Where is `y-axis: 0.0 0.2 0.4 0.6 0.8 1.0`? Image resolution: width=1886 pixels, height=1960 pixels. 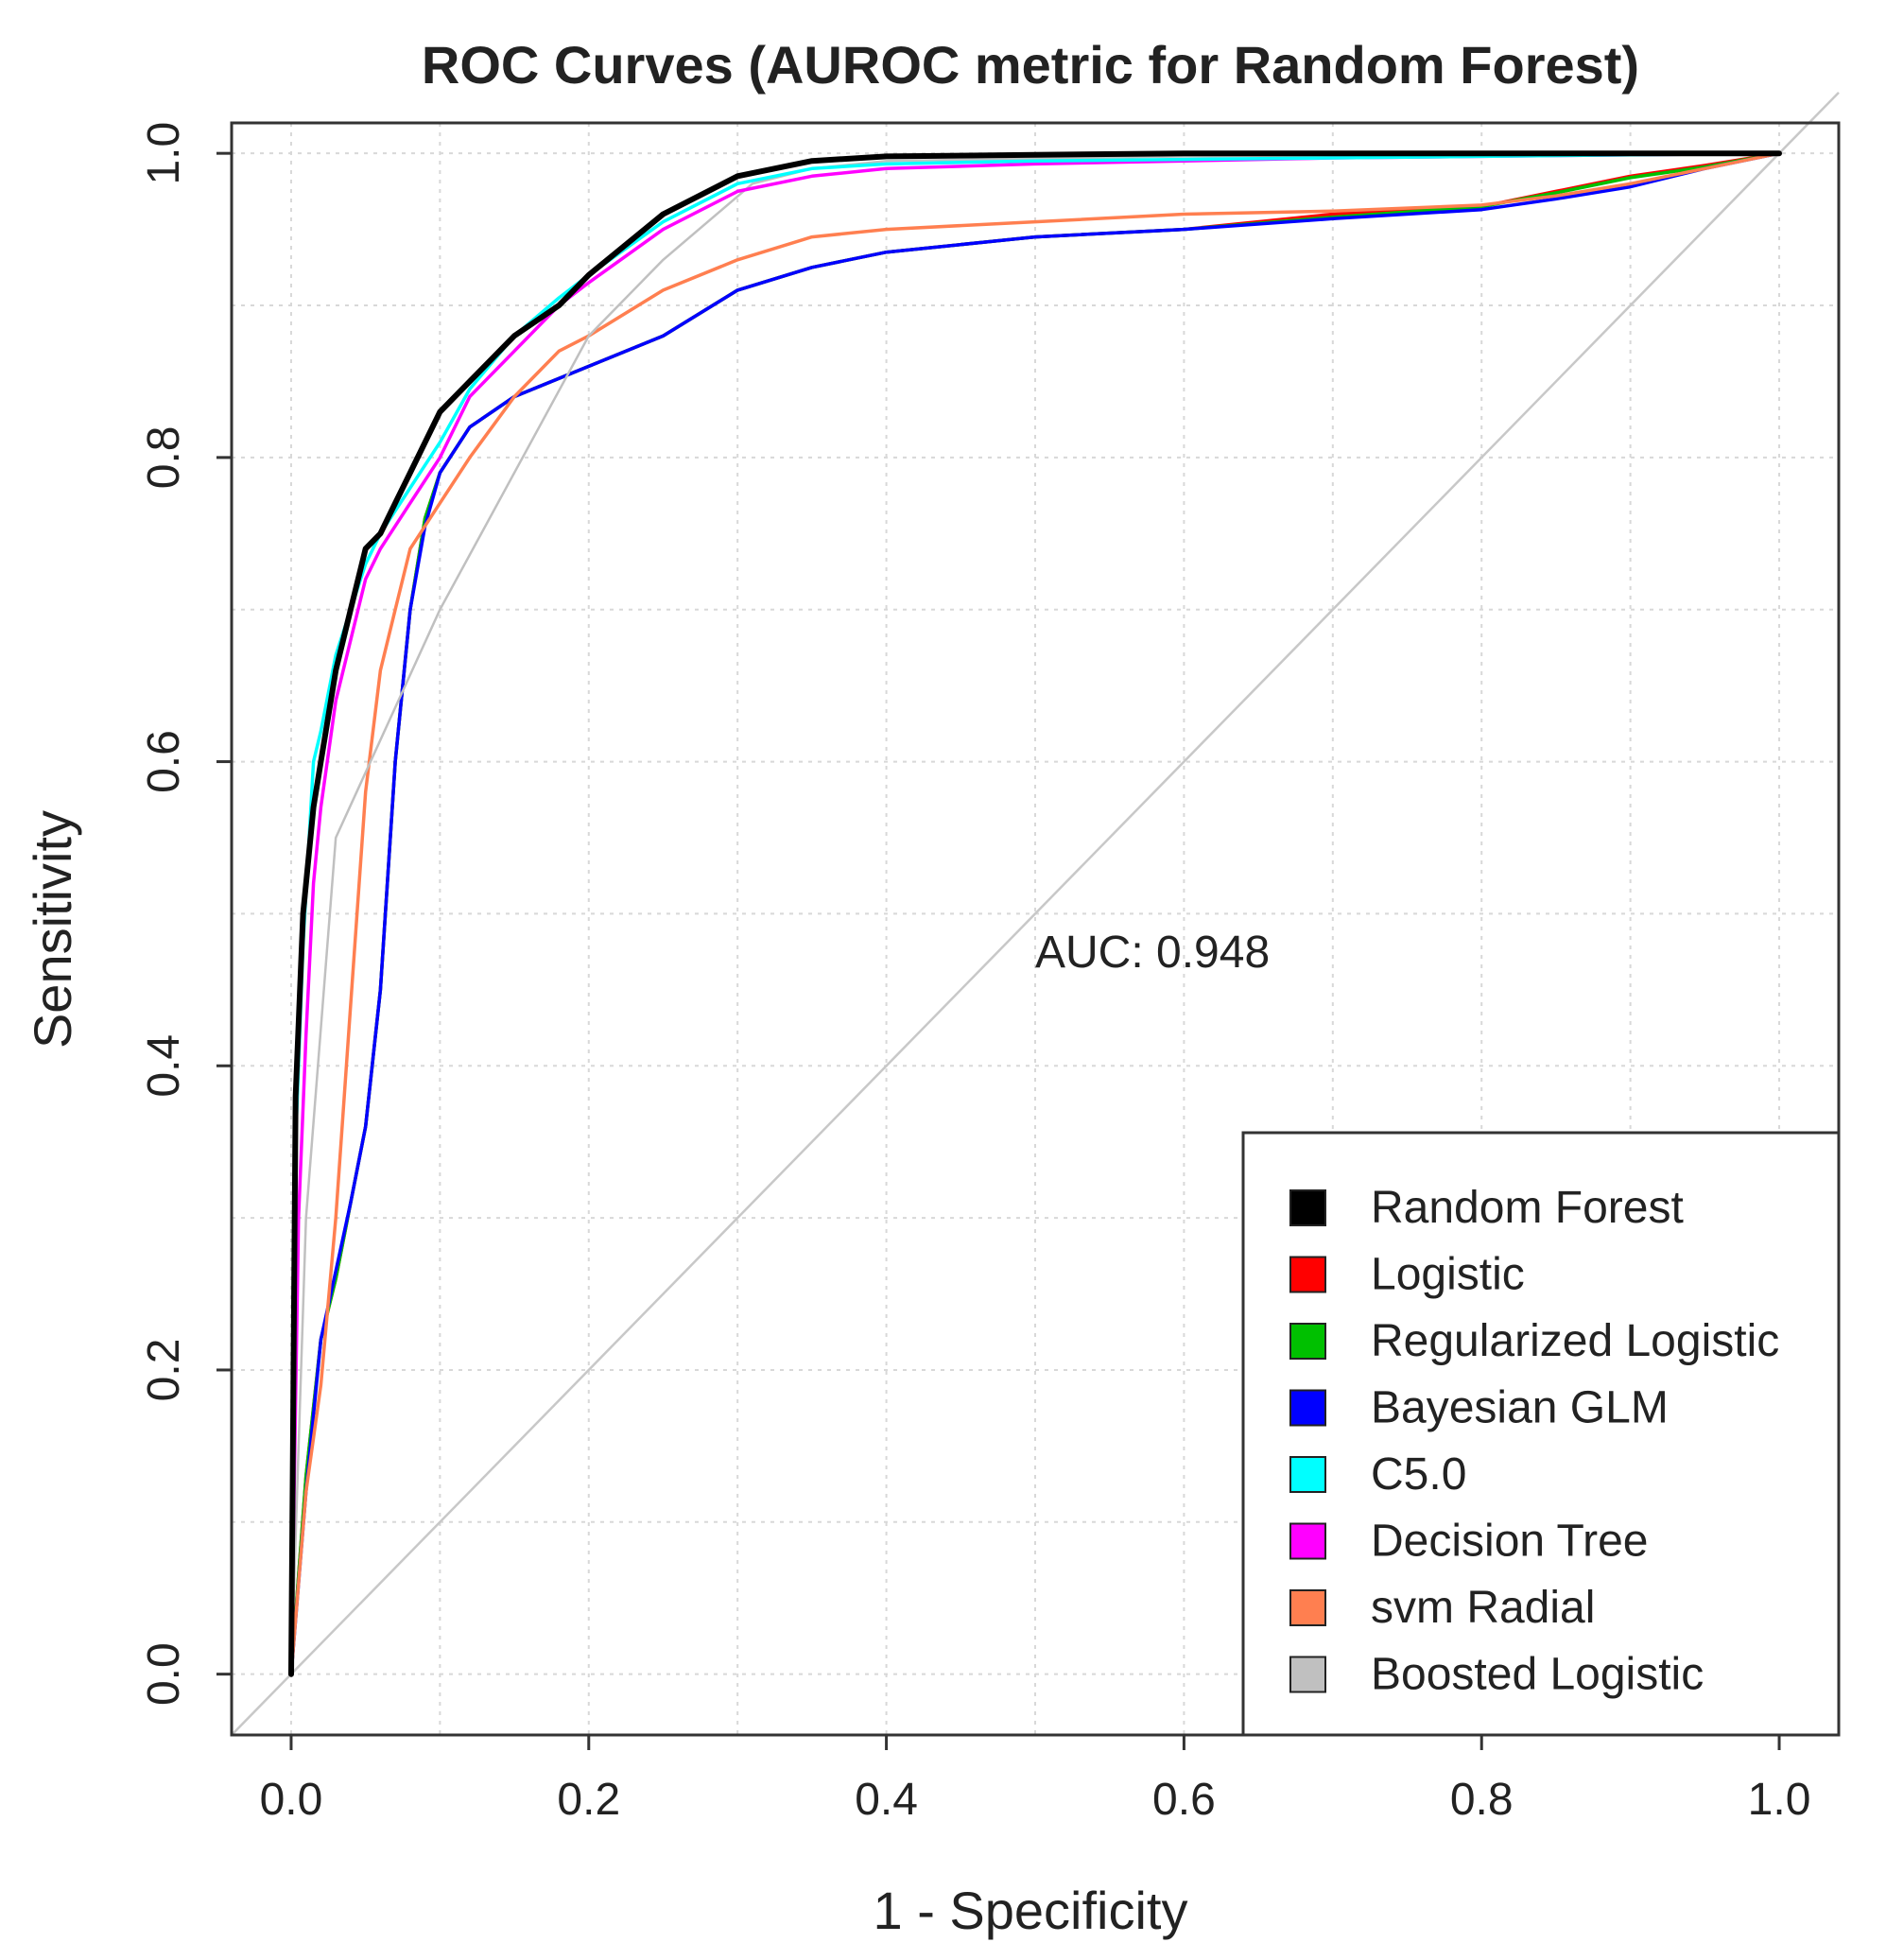 y-axis: 0.0 0.2 0.4 0.6 0.8 1.0 is located at coordinates (186, 914).